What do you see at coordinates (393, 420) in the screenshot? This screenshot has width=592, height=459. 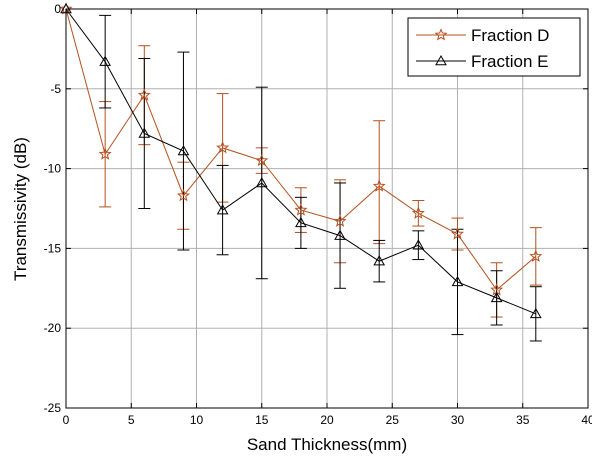 I see `x-tick-label: 25` at bounding box center [393, 420].